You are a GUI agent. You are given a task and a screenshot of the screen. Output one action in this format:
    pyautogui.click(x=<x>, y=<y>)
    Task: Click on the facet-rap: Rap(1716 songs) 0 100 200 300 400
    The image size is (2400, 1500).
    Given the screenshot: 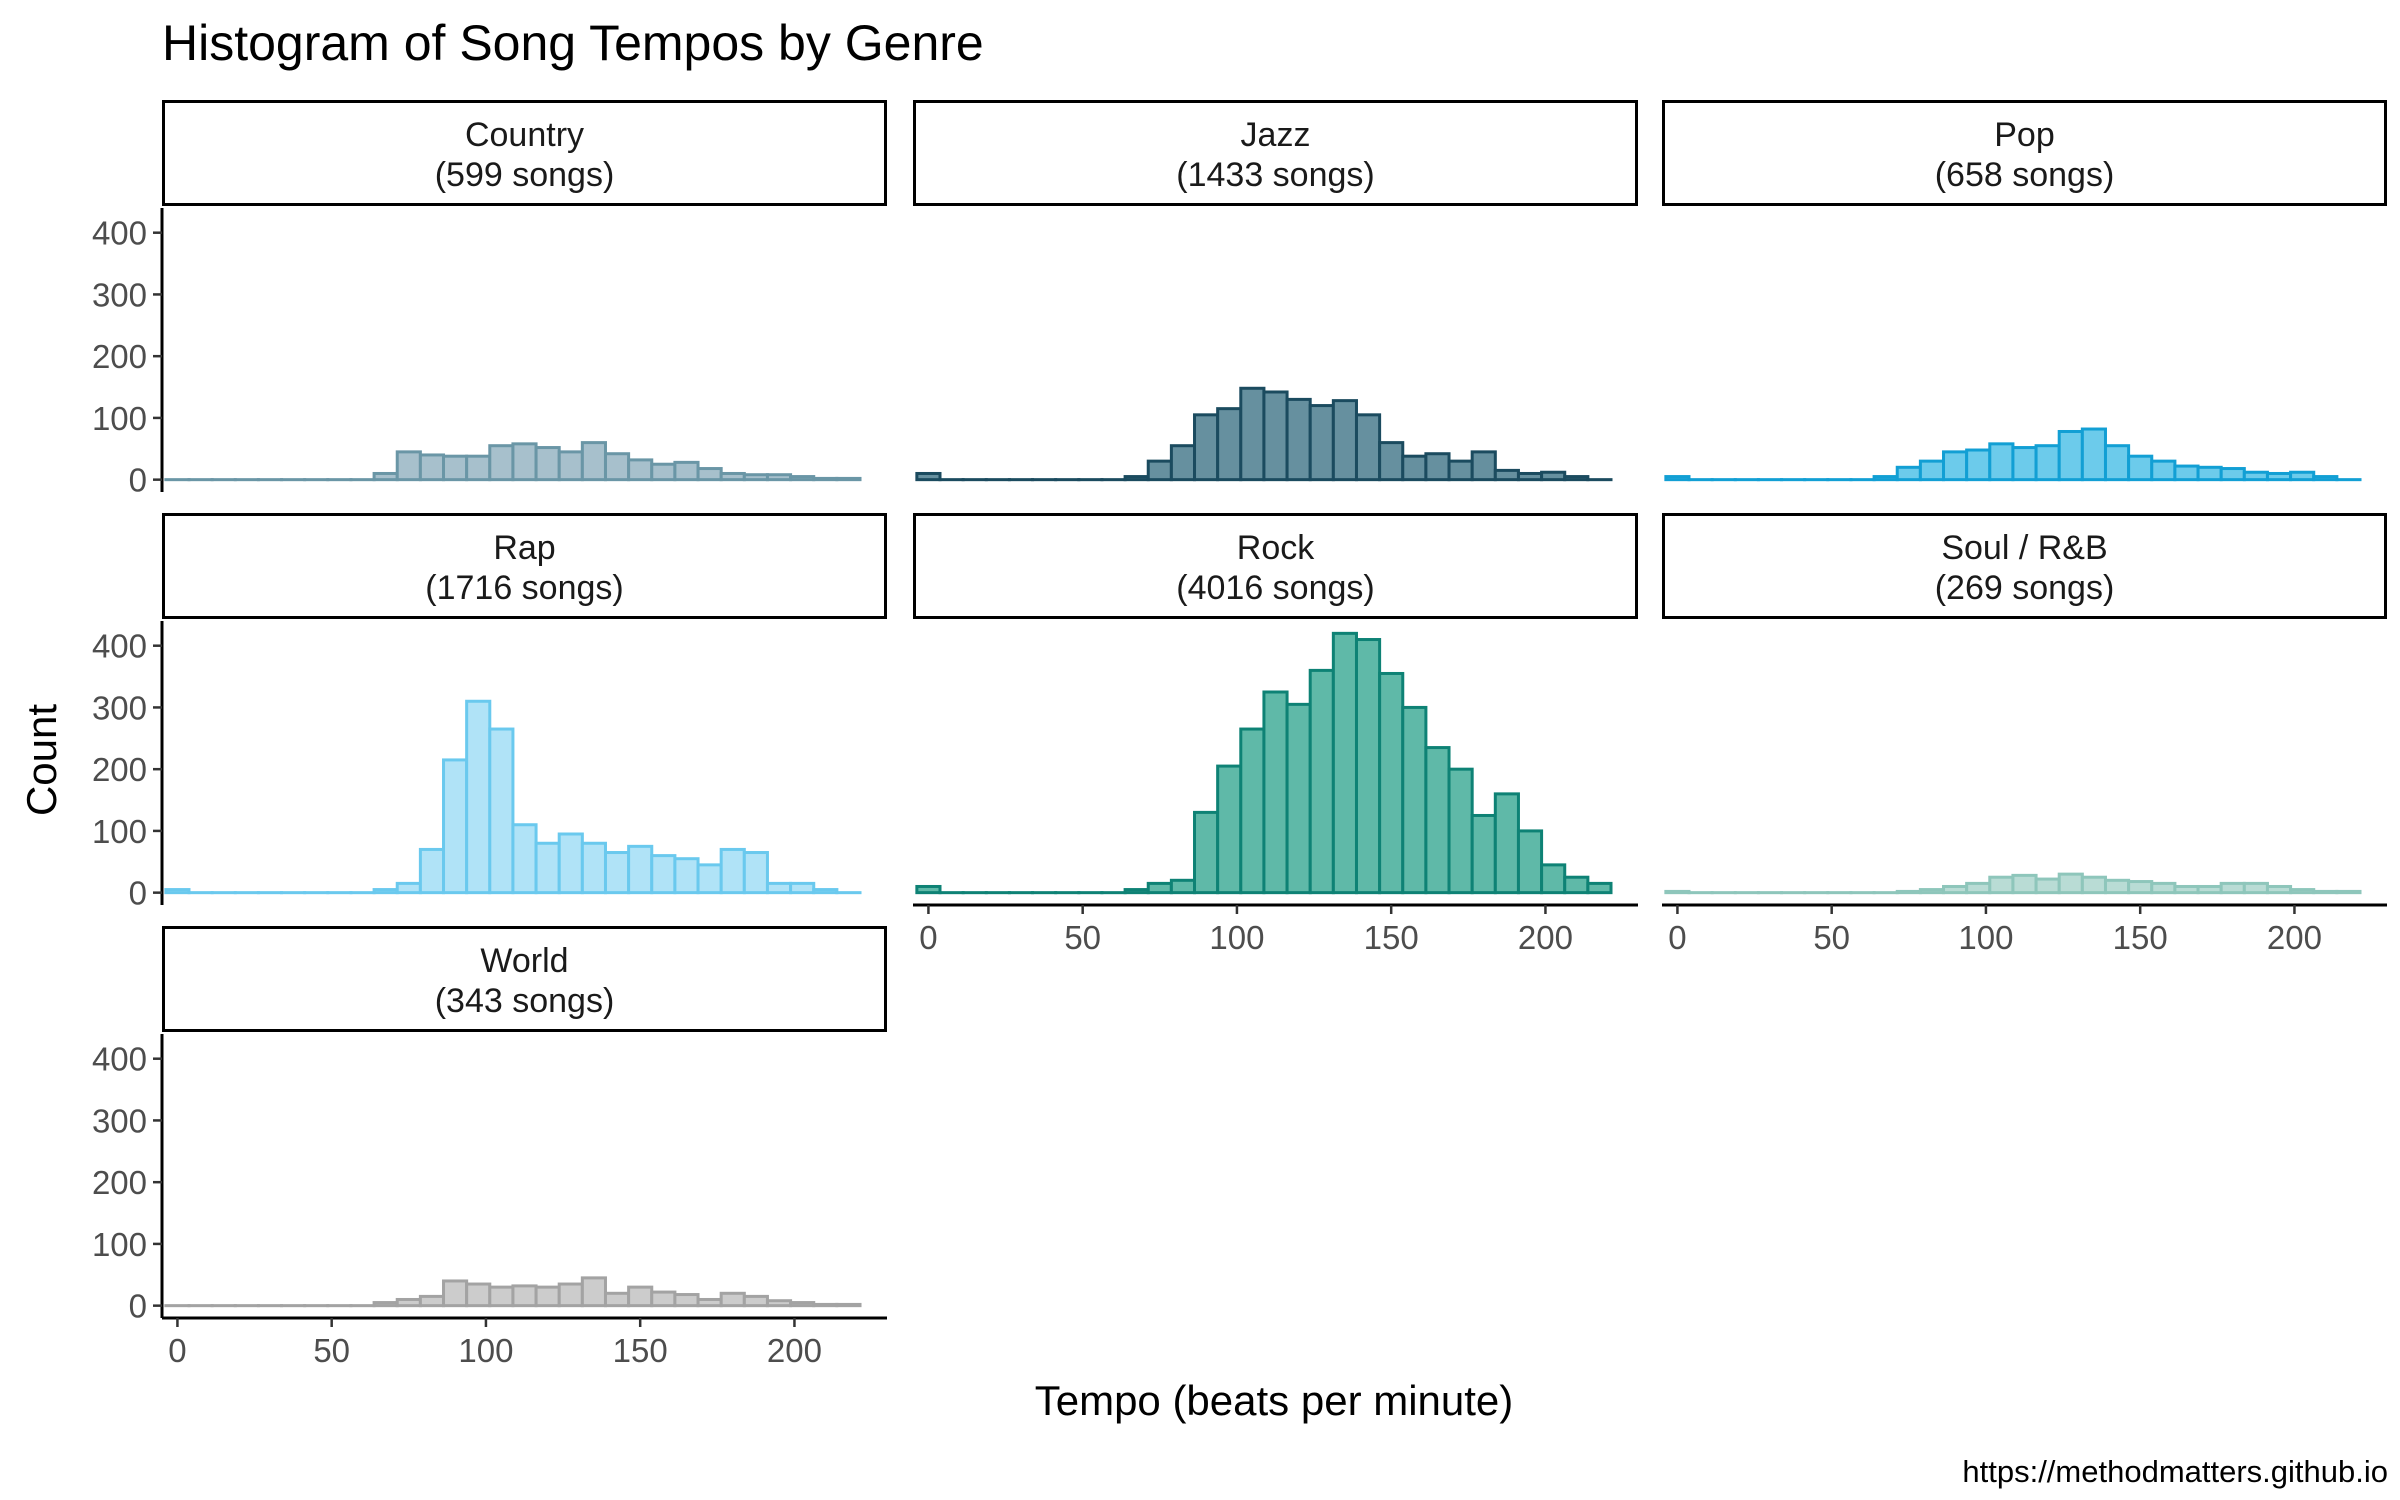 What is the action you would take?
    pyautogui.click(x=489, y=712)
    